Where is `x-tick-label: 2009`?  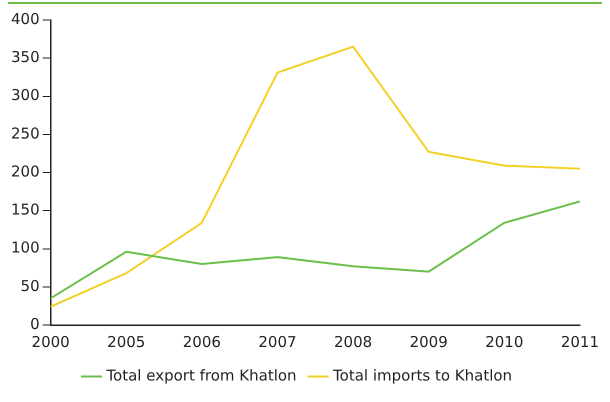
x-tick-label: 2009 is located at coordinates (429, 341).